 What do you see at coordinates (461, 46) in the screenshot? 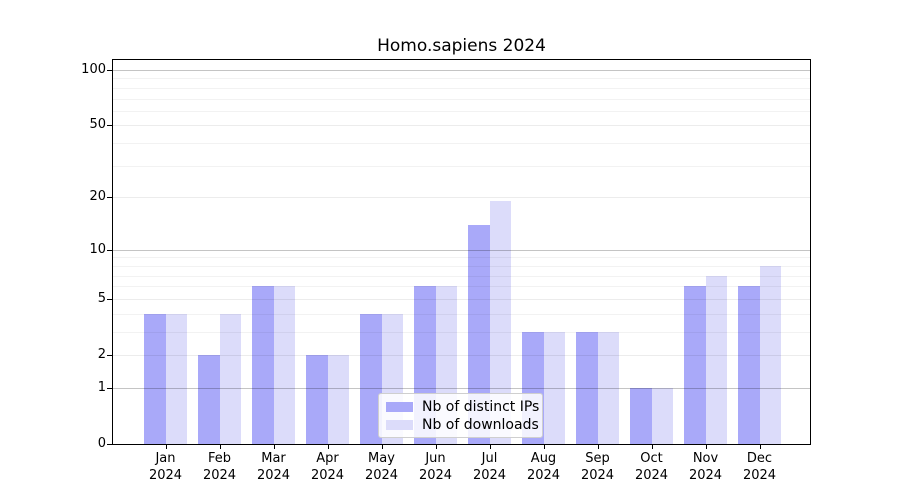
I see `chart-title: Homo.sapiens 2024` at bounding box center [461, 46].